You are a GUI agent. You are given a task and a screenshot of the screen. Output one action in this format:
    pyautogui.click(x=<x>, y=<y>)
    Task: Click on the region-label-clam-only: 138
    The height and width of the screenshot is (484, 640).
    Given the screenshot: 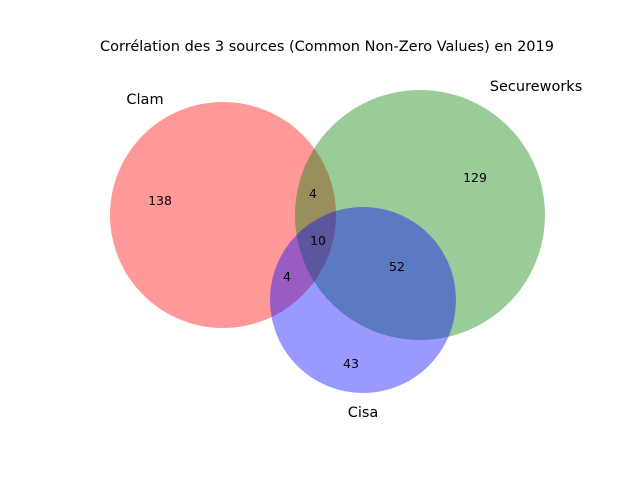 What is the action you would take?
    pyautogui.click(x=160, y=200)
    